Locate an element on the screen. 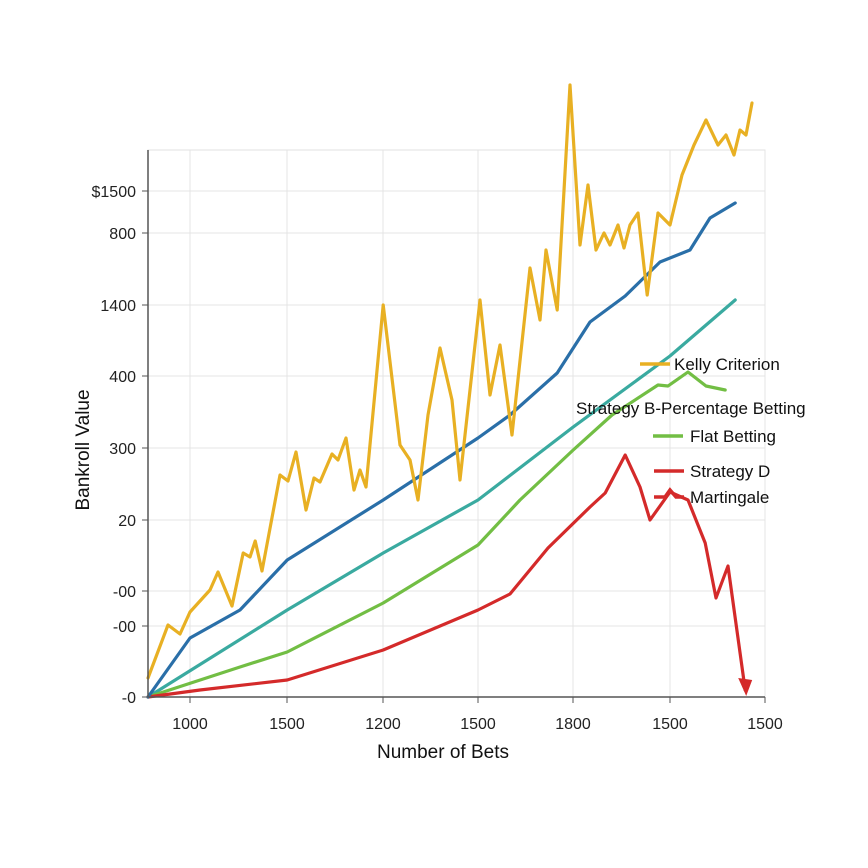  y-tick-label: 300 is located at coordinates (122, 449).